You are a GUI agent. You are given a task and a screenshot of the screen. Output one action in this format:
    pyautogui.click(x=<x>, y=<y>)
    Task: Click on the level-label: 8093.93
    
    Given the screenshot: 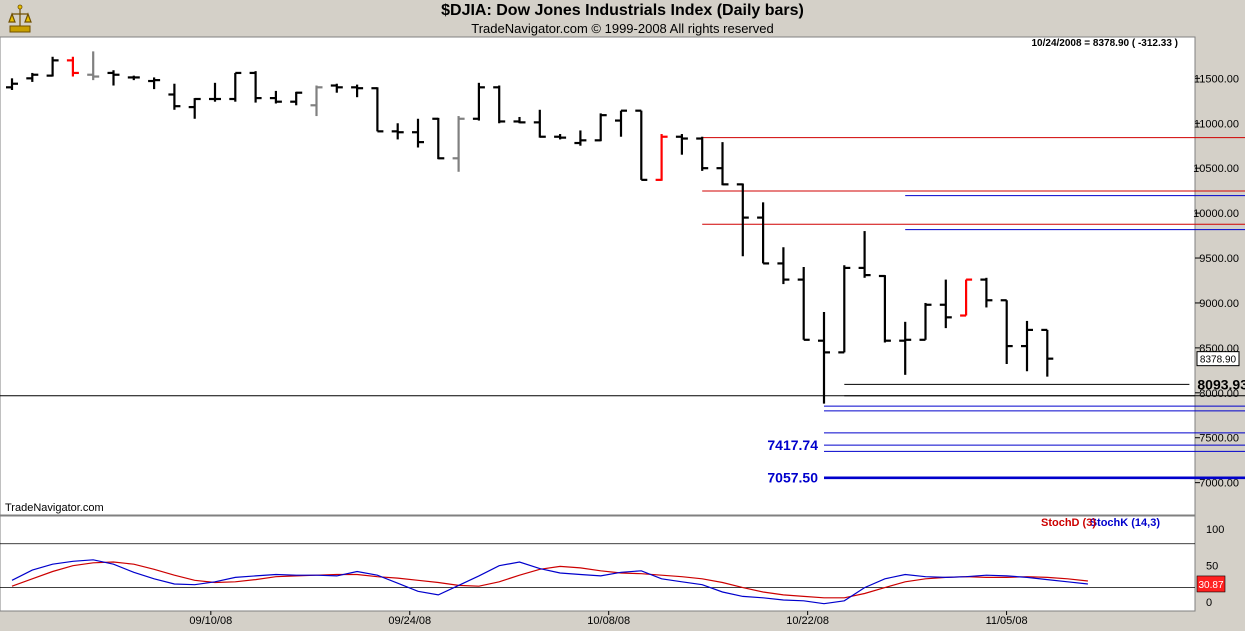 What is the action you would take?
    pyautogui.click(x=1221, y=384)
    